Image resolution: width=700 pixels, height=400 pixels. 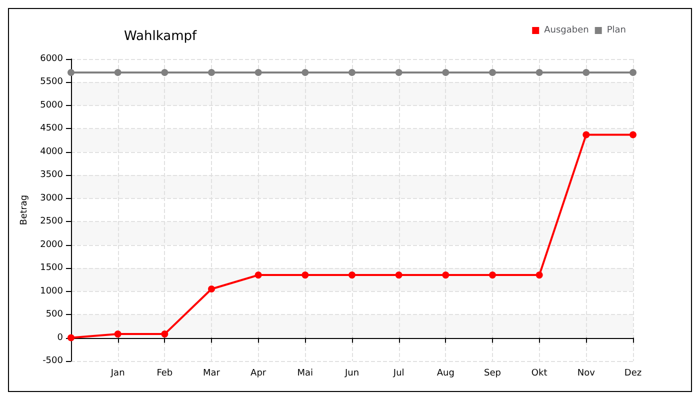 What do you see at coordinates (398, 373) in the screenshot?
I see `x-tick-label: Jul` at bounding box center [398, 373].